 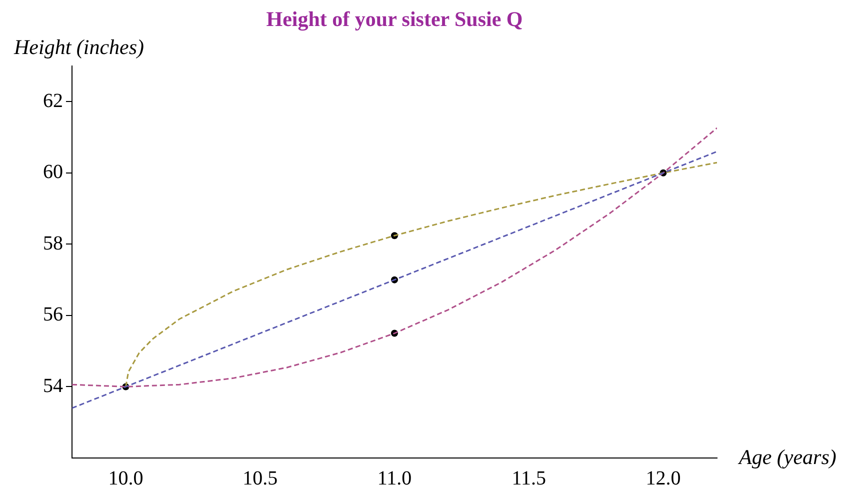 What do you see at coordinates (53, 101) in the screenshot?
I see `y-tick-label: 62` at bounding box center [53, 101].